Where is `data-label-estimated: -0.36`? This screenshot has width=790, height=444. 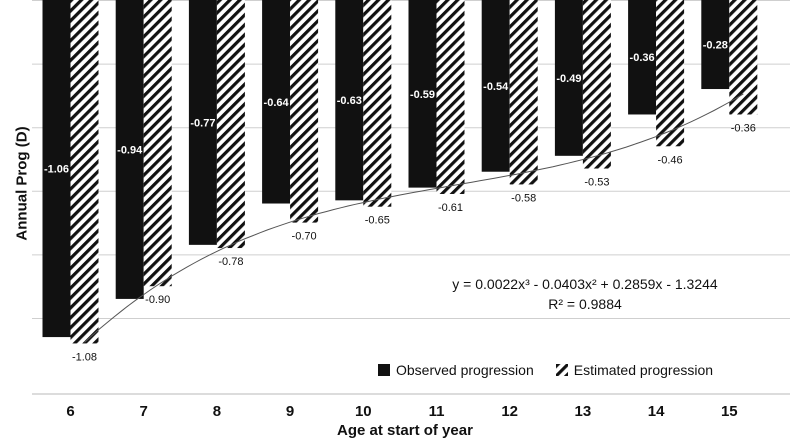 data-label-estimated: -0.36 is located at coordinates (743, 128).